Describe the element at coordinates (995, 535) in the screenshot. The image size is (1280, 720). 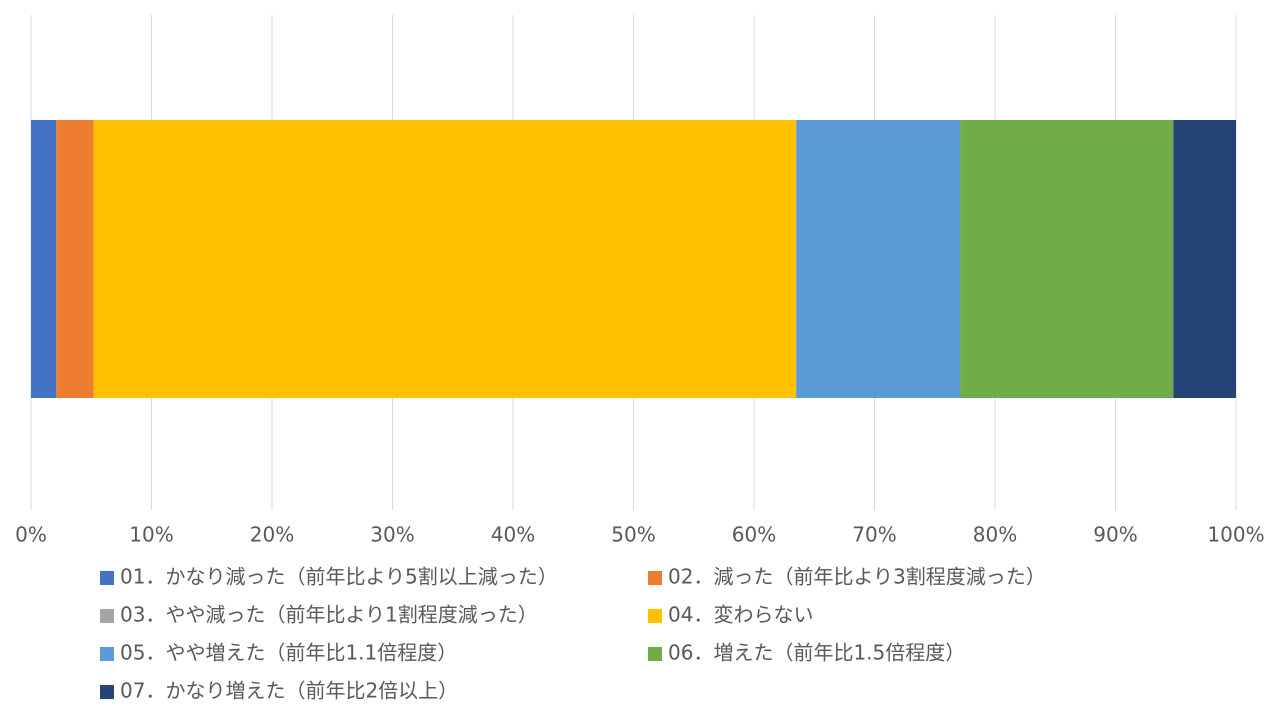
I see `x-tick-label: 80%` at that location.